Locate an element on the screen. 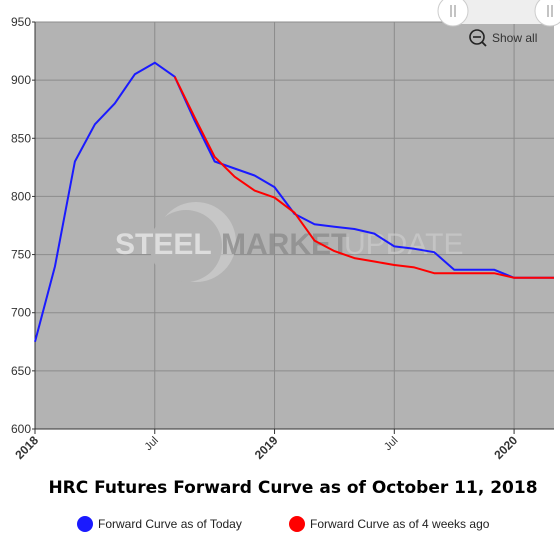 This screenshot has width=560, height=534. watermark-ring-cutout is located at coordinates (186, 246).